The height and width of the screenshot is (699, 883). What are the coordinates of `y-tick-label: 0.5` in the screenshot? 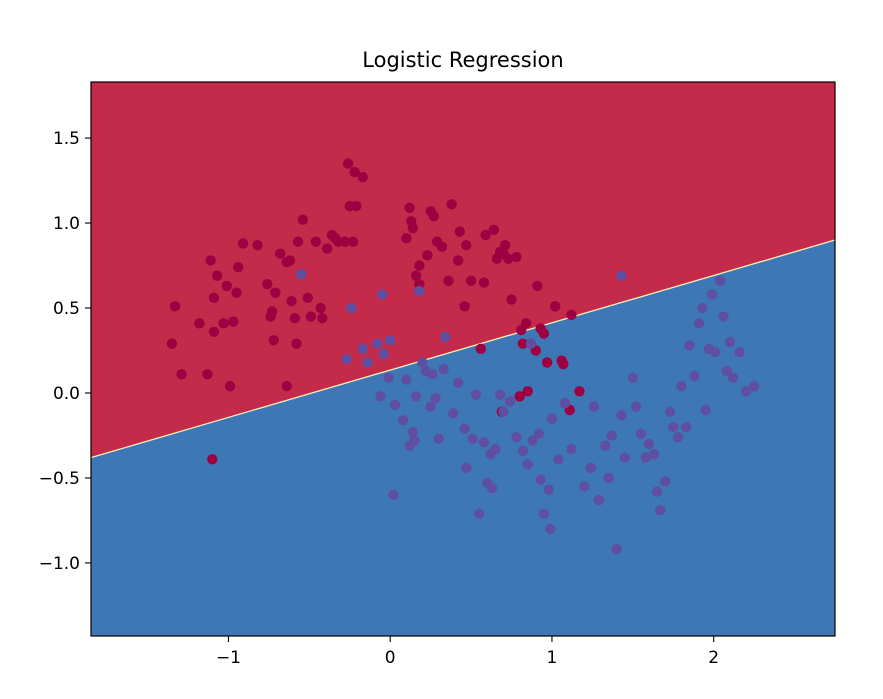 It's located at (66, 309).